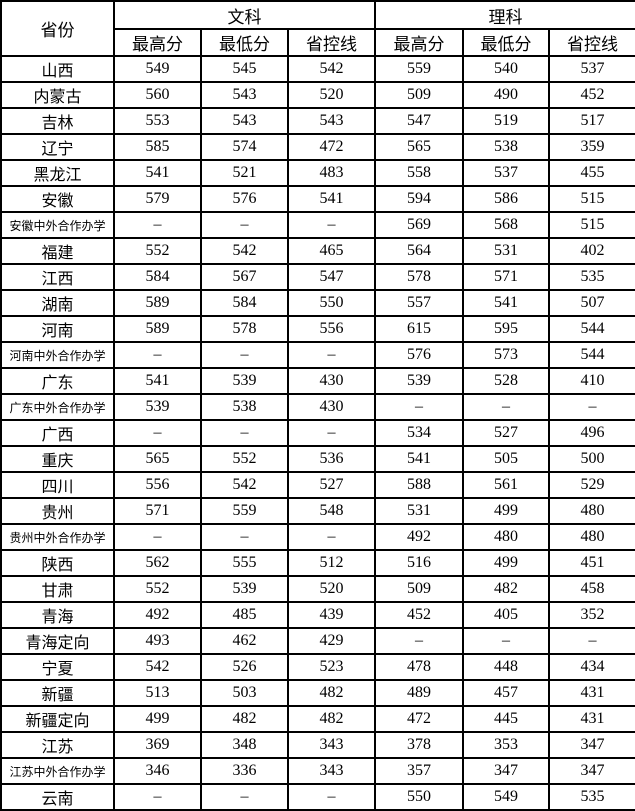 This screenshot has height=811, width=635. What do you see at coordinates (419, 589) in the screenshot?
I see `score-cell: 509` at bounding box center [419, 589].